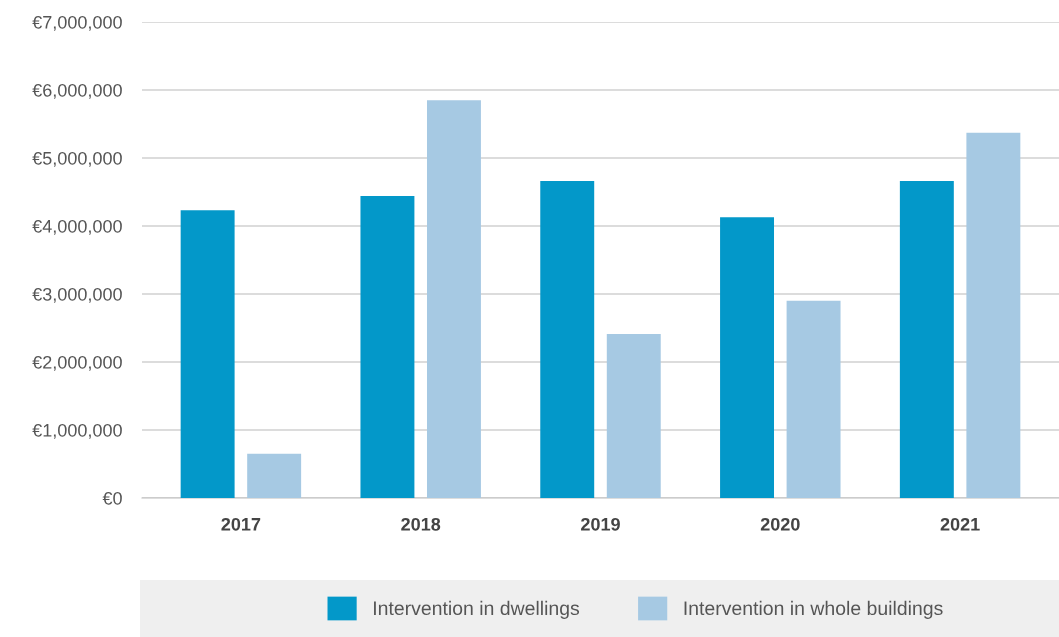 The image size is (1059, 637). What do you see at coordinates (960, 524) in the screenshot?
I see `x-tick-label: 2021` at bounding box center [960, 524].